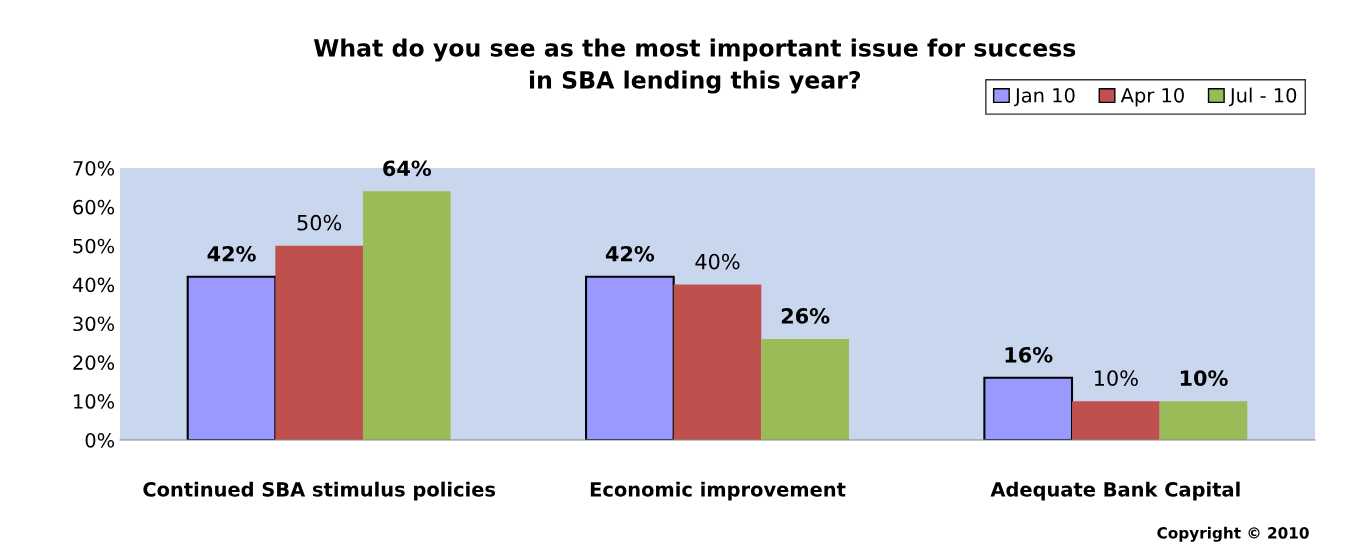 This screenshot has width=1357, height=550. Describe the element at coordinates (94, 324) in the screenshot. I see `y-tick-label: 30%` at that location.